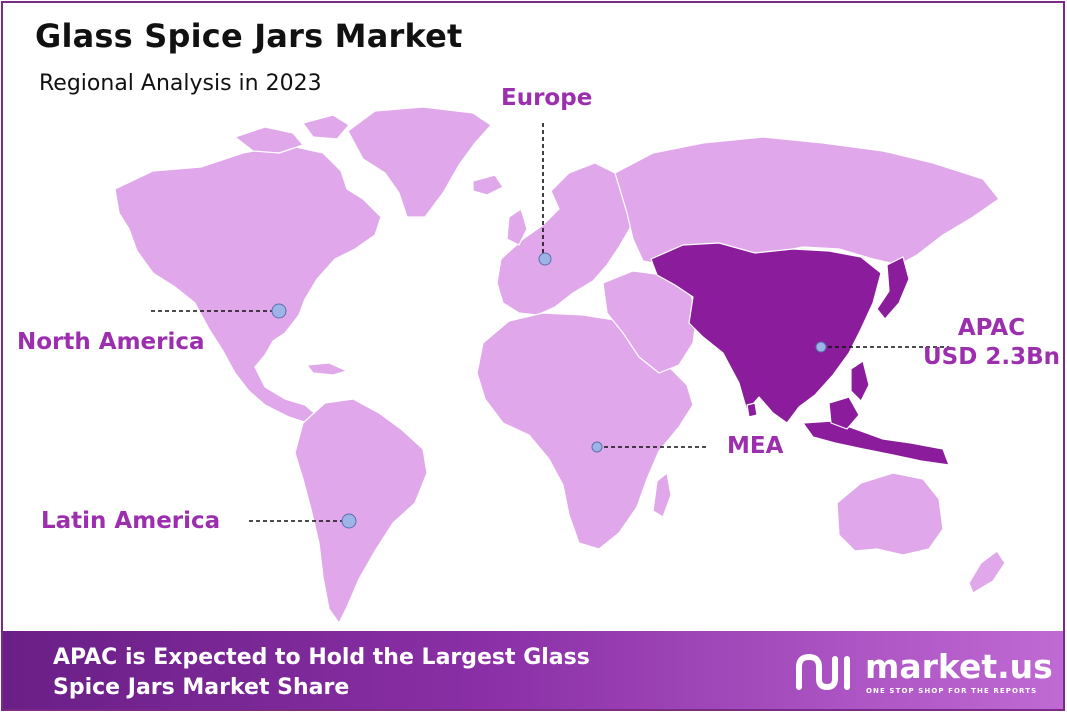 The image size is (1067, 714). Describe the element at coordinates (279, 311) in the screenshot. I see `north-america-marker` at that location.